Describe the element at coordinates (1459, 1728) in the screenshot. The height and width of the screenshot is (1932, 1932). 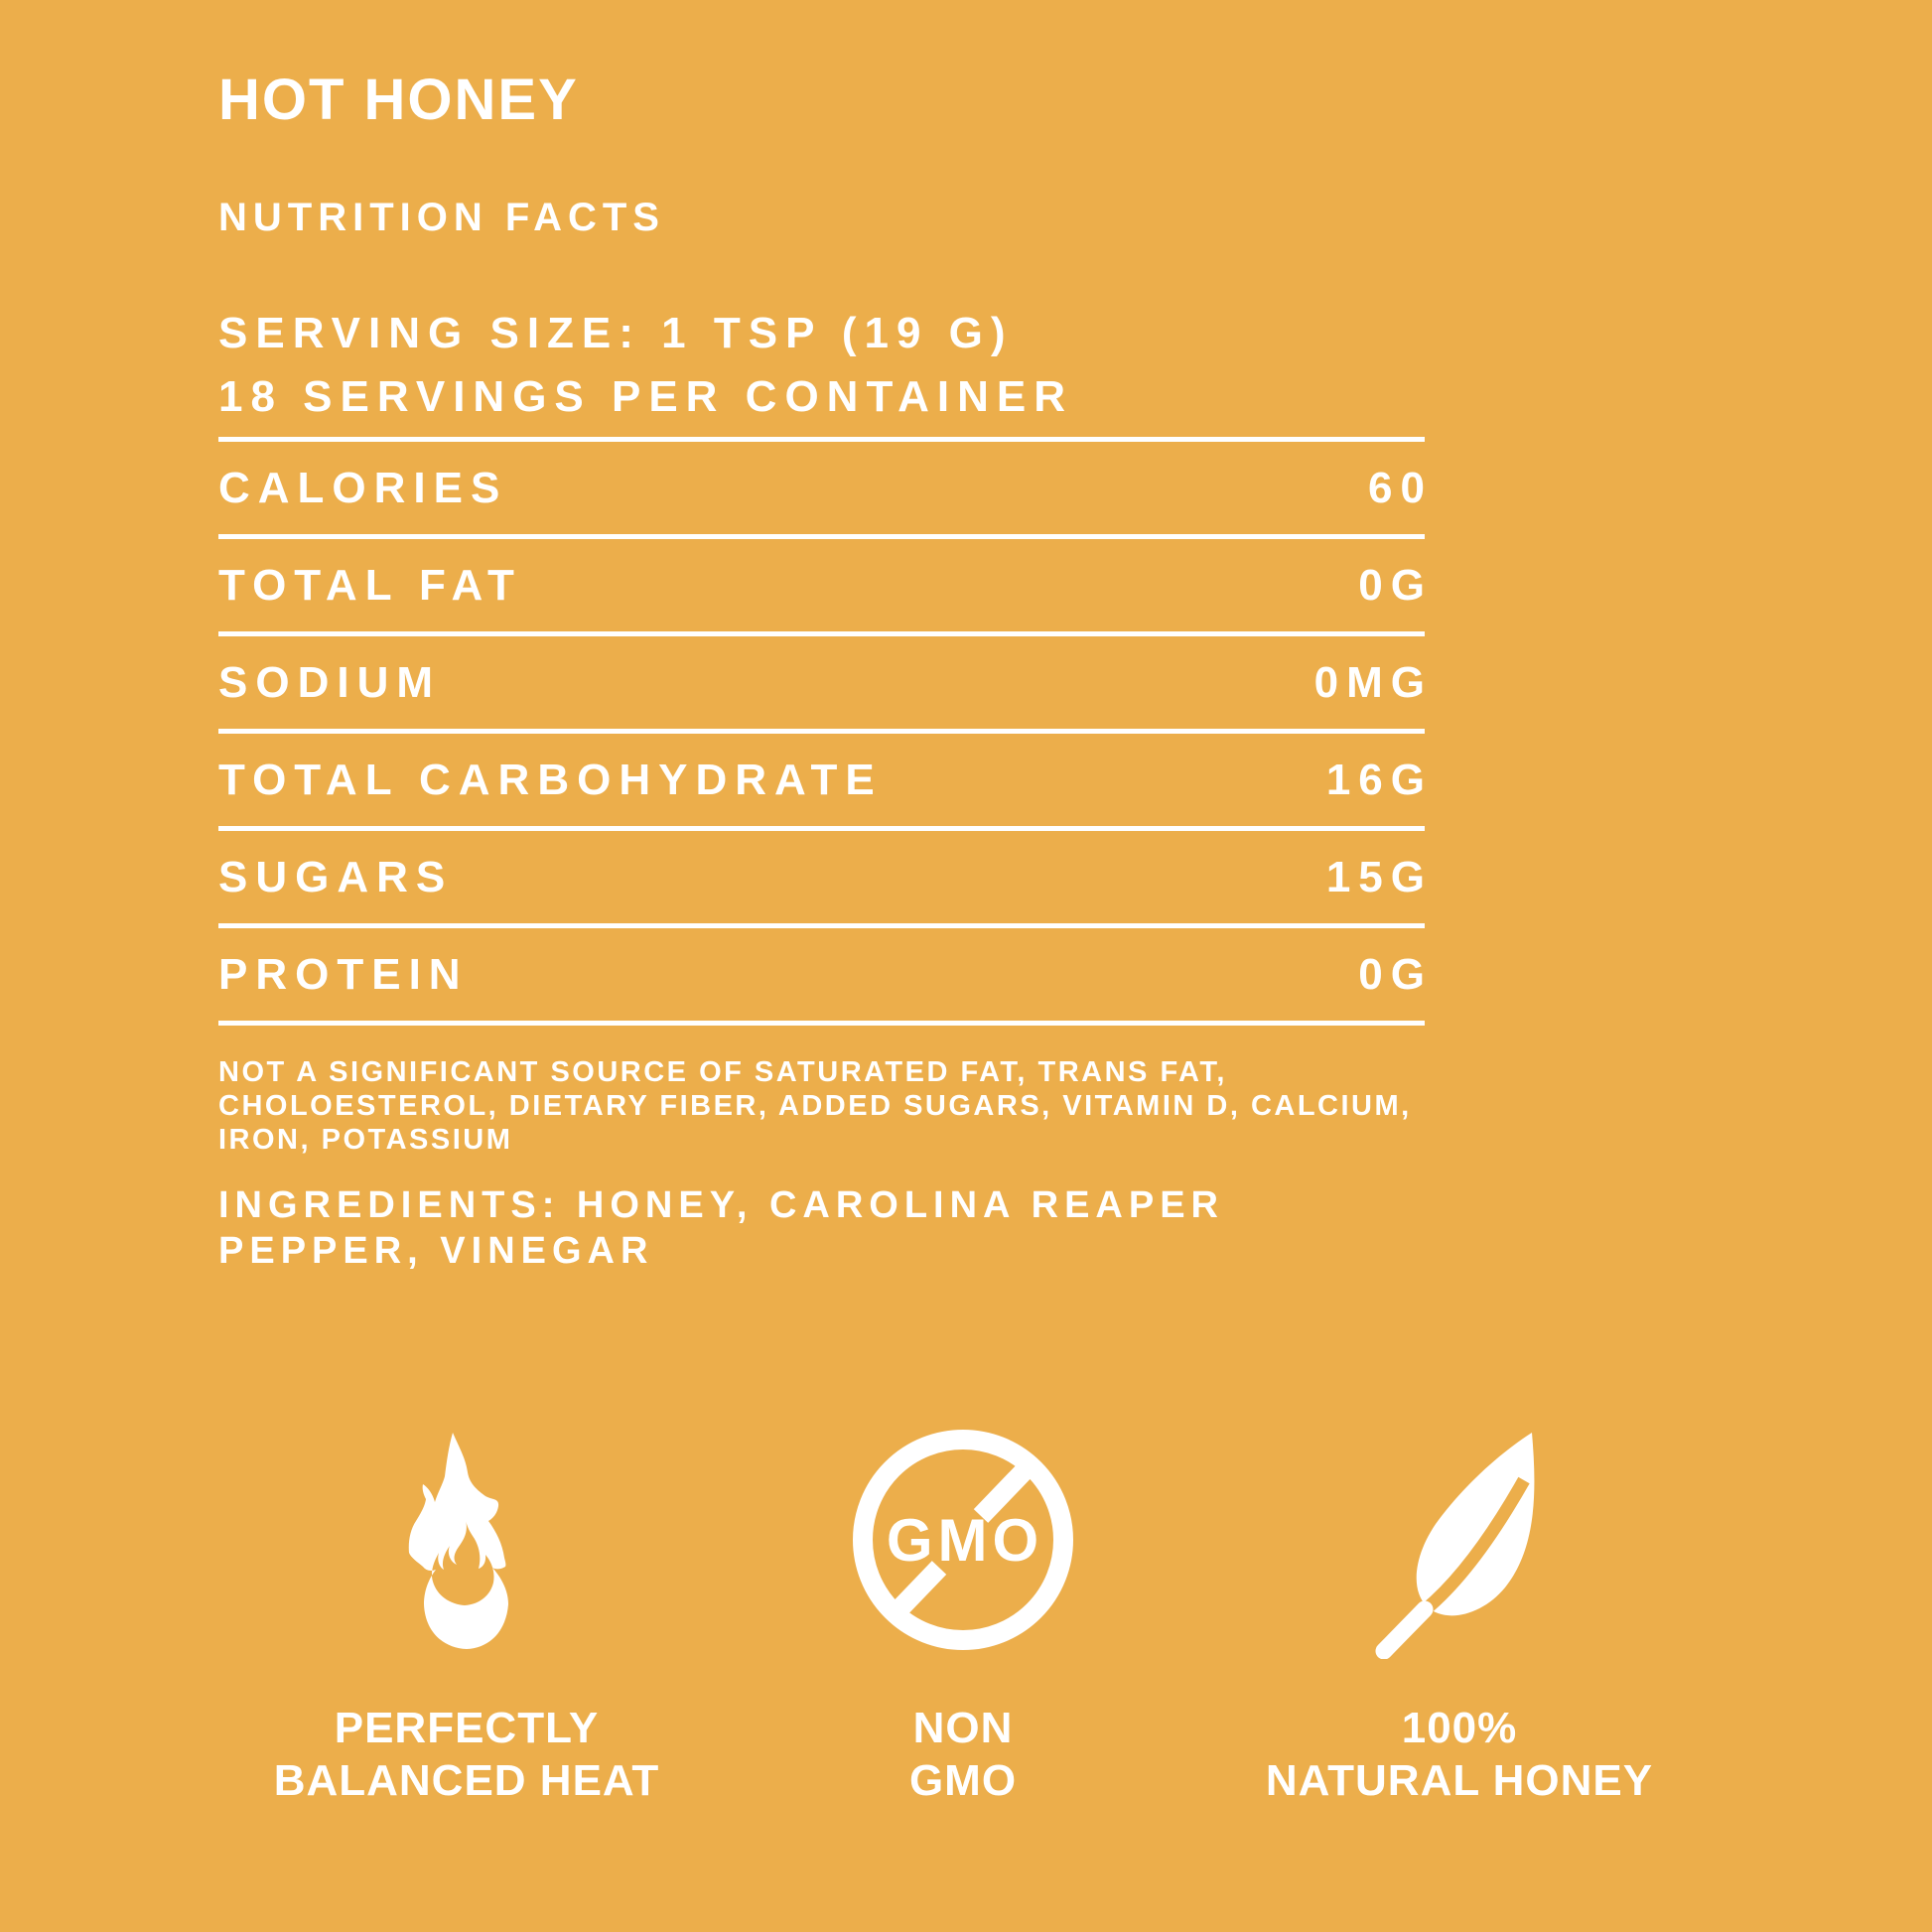
I see `badge-caption-line: 100%` at that location.